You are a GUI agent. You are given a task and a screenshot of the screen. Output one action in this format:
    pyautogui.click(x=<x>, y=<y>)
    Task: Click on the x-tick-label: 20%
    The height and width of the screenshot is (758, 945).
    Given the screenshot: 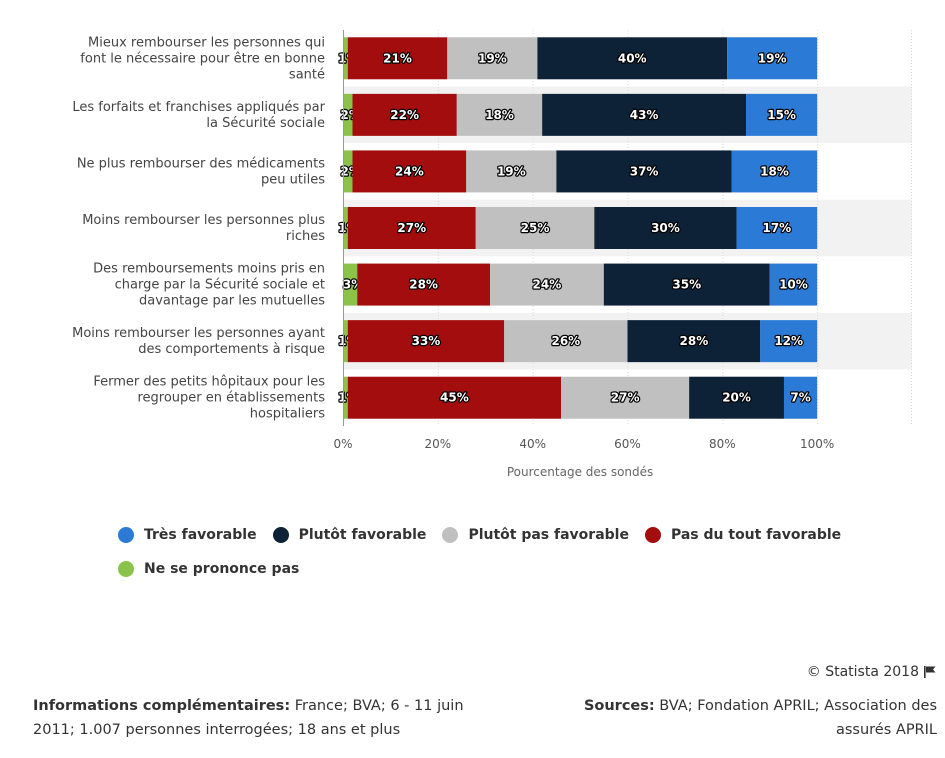 What is the action you would take?
    pyautogui.click(x=437, y=444)
    